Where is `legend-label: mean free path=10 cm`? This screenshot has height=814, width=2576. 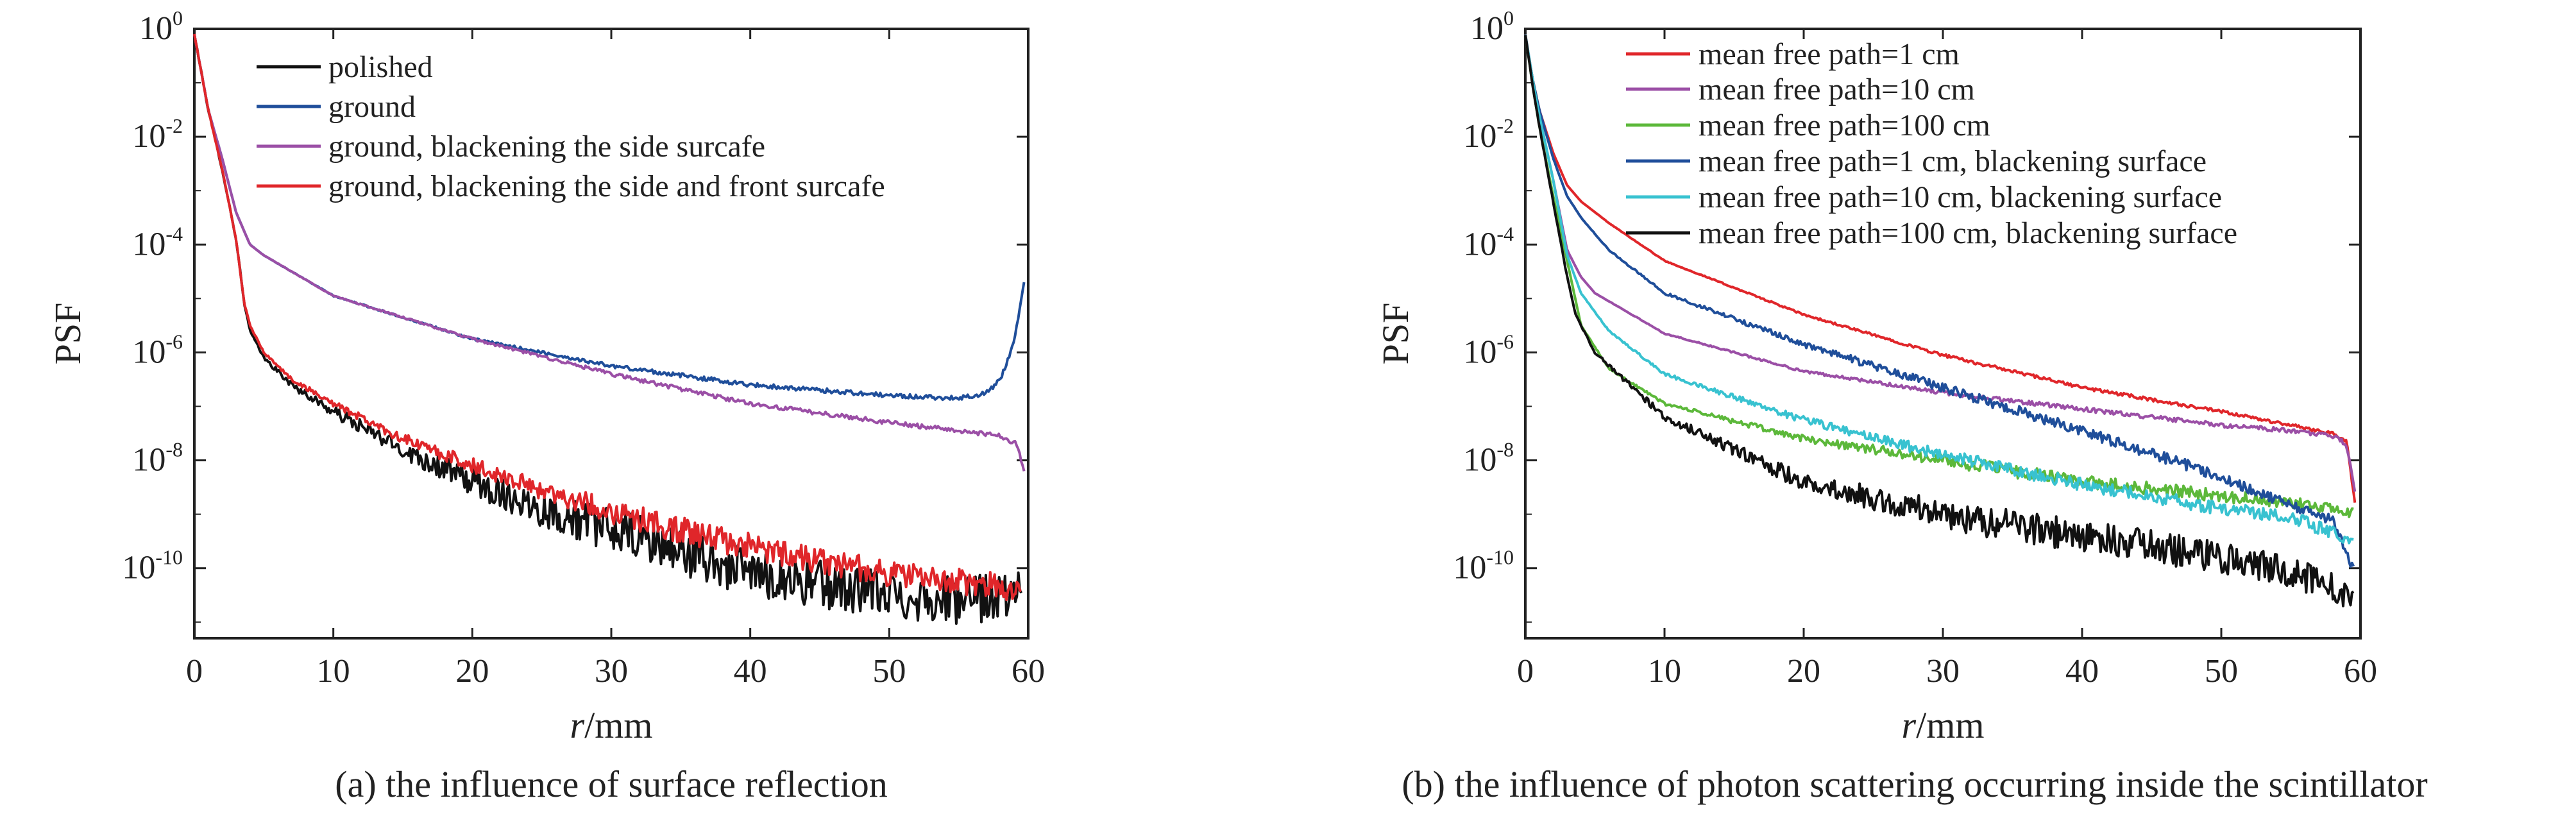 legend-label: mean free path=10 cm is located at coordinates (1837, 89).